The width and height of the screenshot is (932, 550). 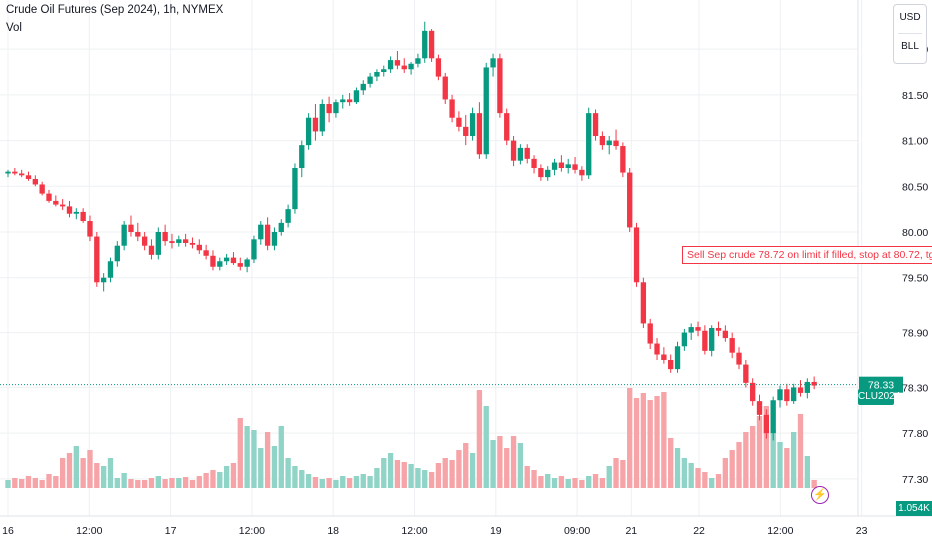 What do you see at coordinates (171, 531) in the screenshot?
I see `time-tick-label: 17` at bounding box center [171, 531].